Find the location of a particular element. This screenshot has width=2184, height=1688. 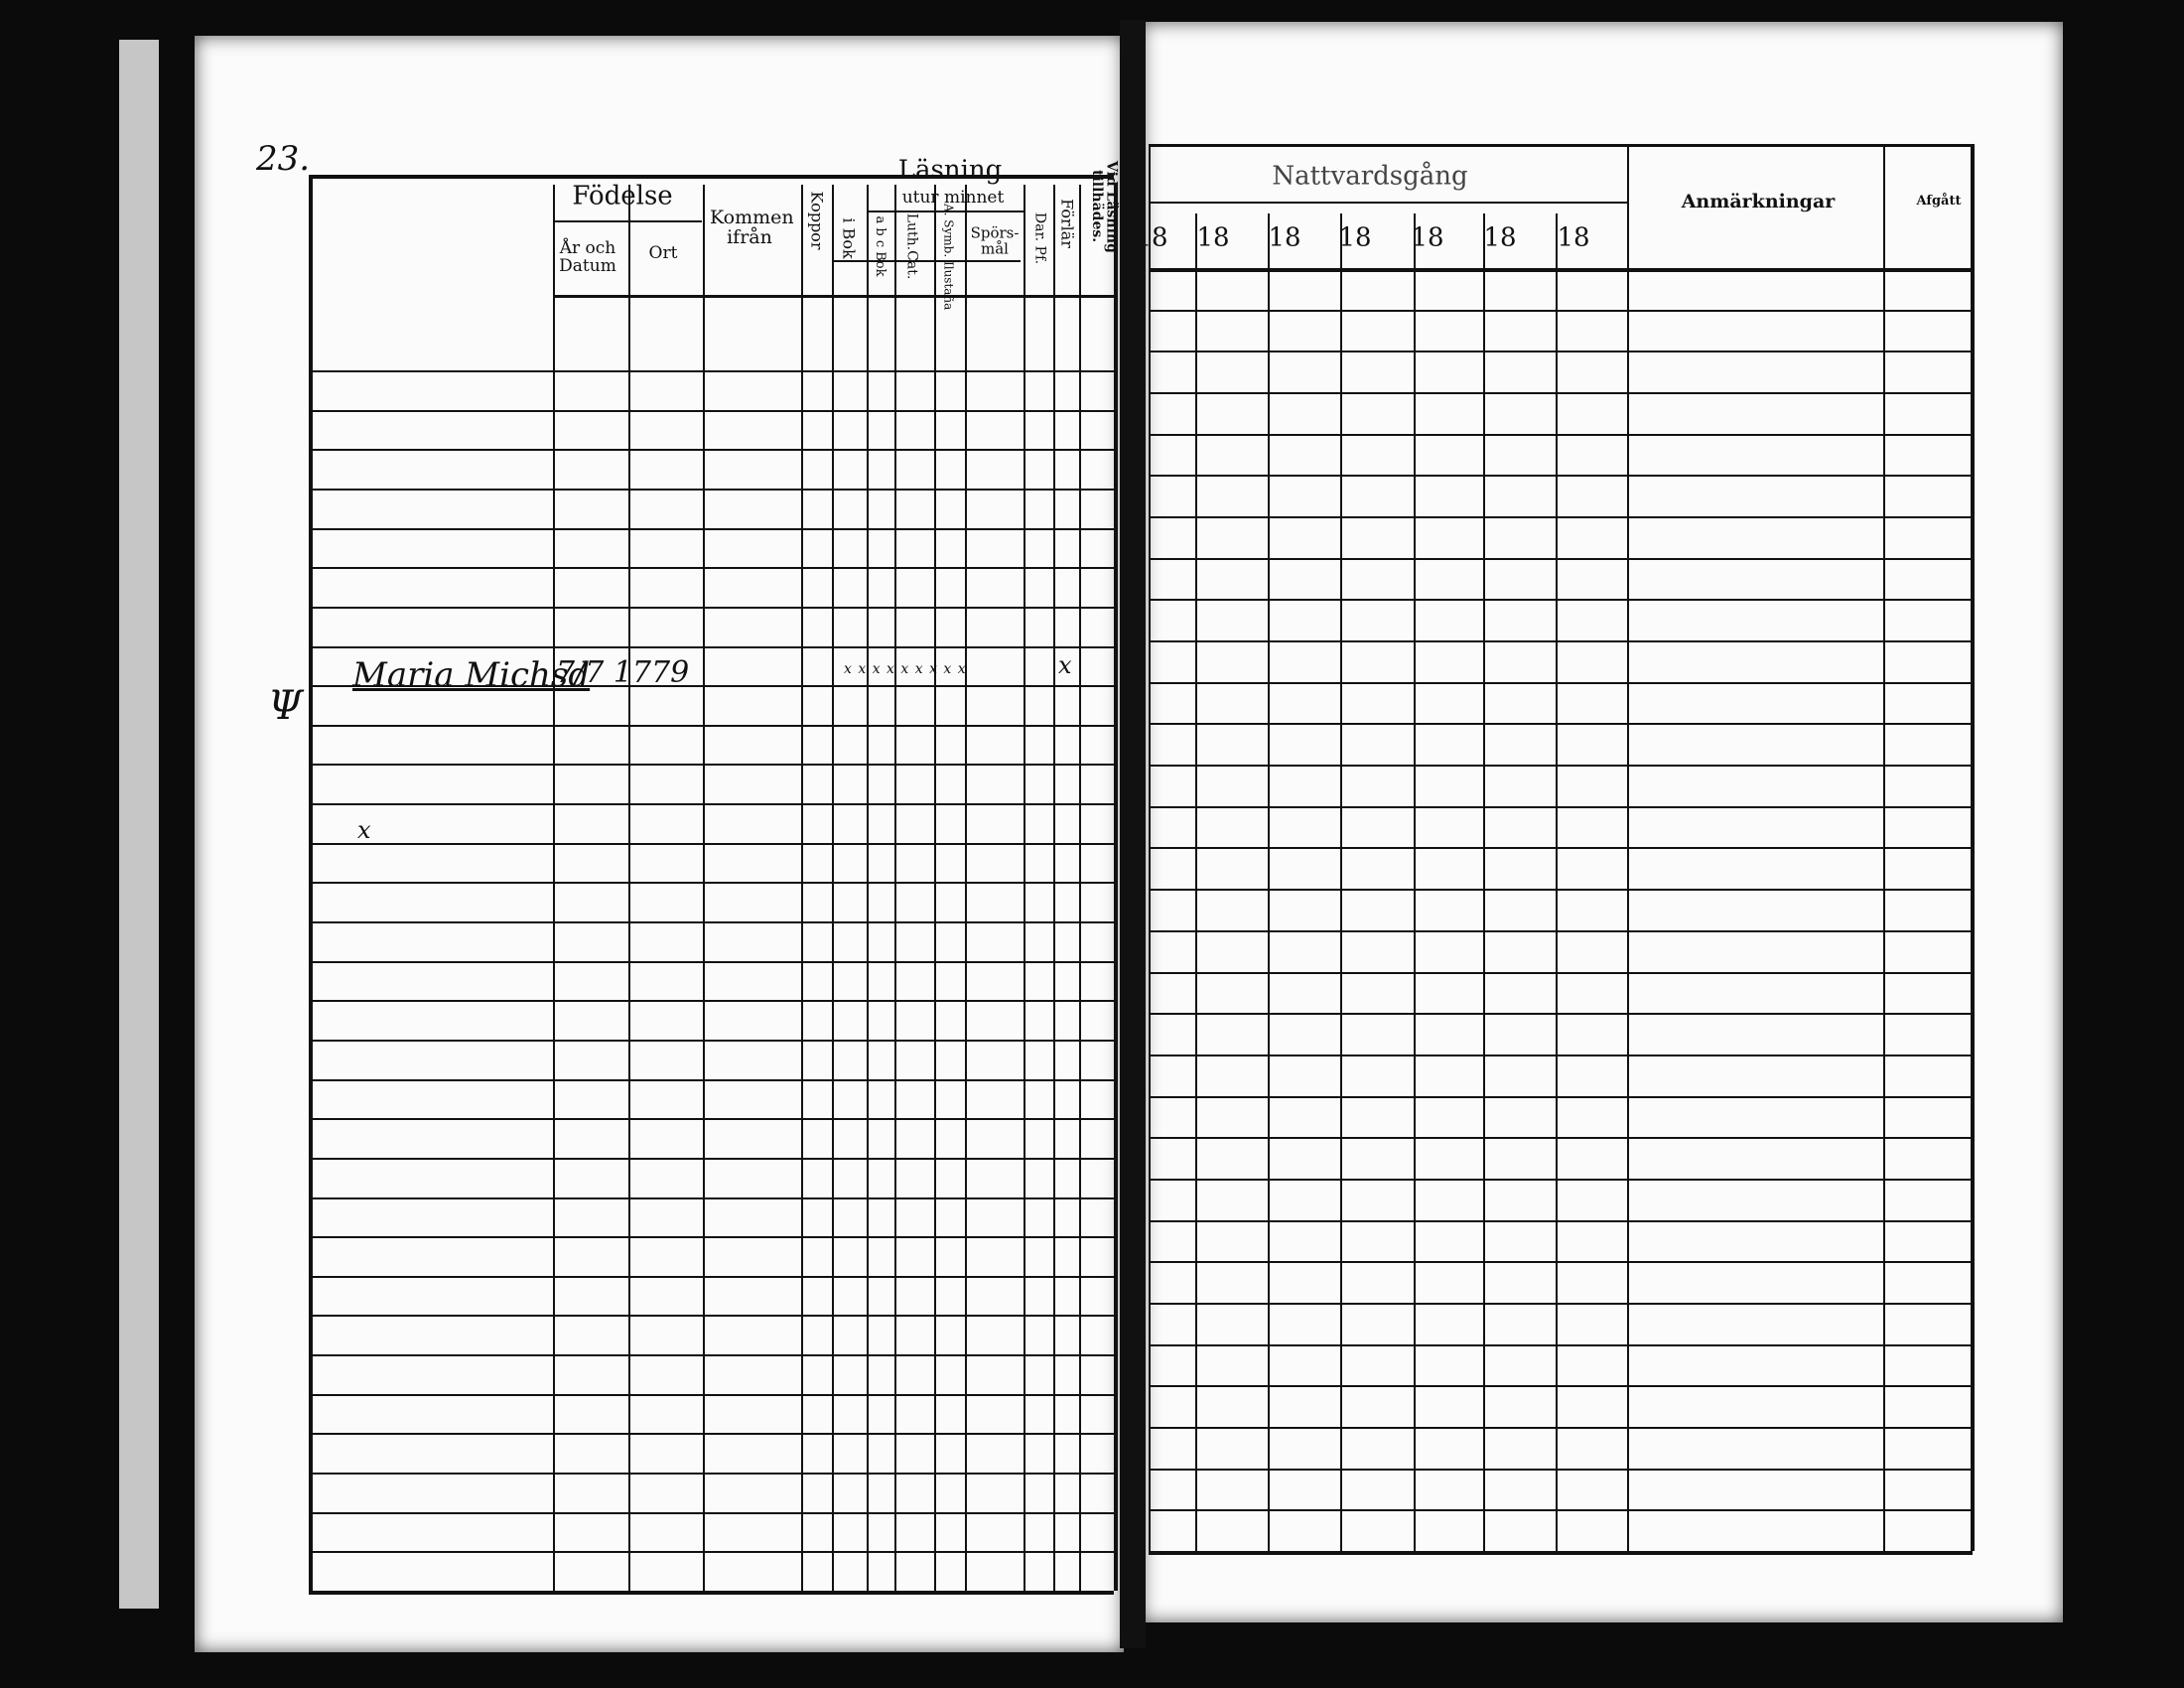

header-anmarkningar: Anmärkningar is located at coordinates (1758, 202).